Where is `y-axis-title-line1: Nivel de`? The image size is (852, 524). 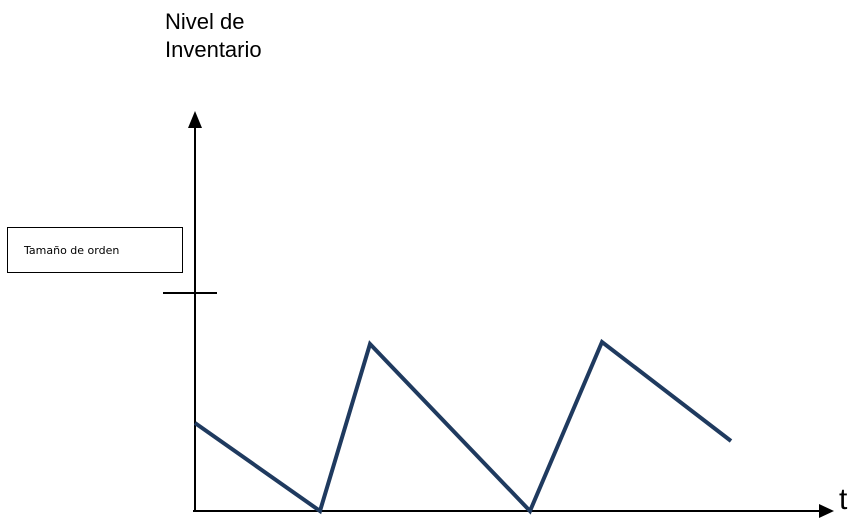
y-axis-title-line1: Nivel de is located at coordinates (205, 21).